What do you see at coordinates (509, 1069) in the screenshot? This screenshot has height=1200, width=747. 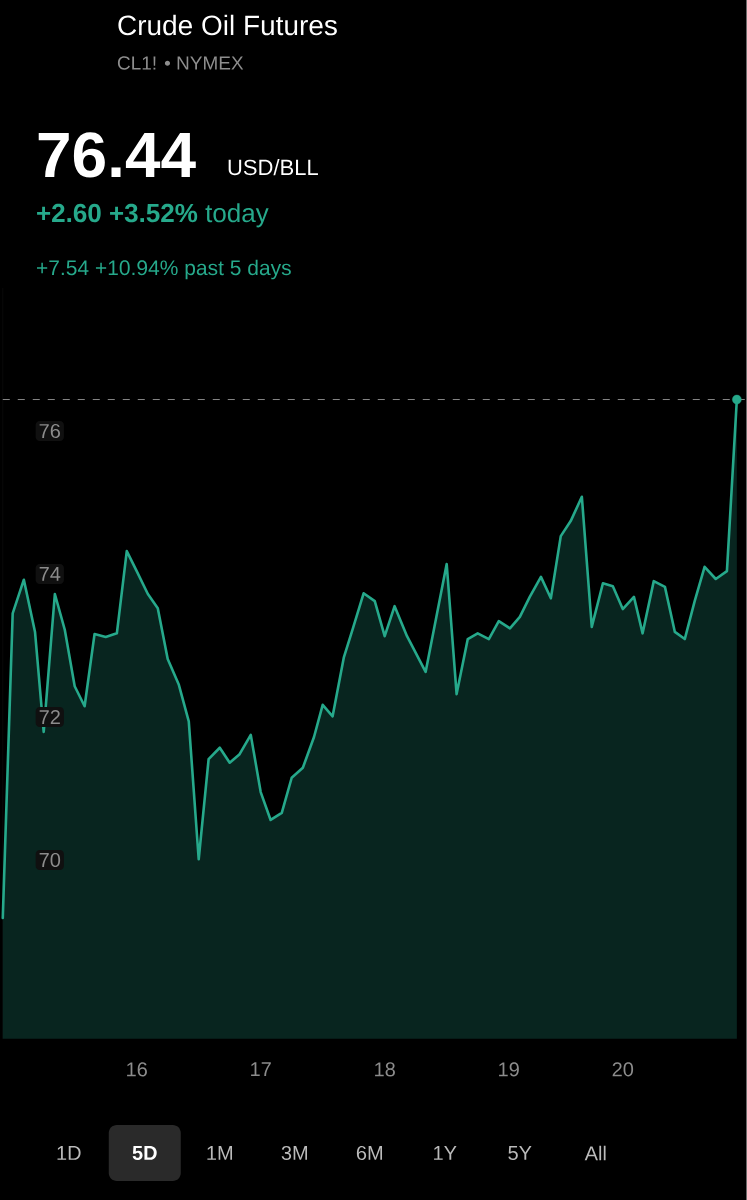 I see `x-tick-label: 19` at bounding box center [509, 1069].